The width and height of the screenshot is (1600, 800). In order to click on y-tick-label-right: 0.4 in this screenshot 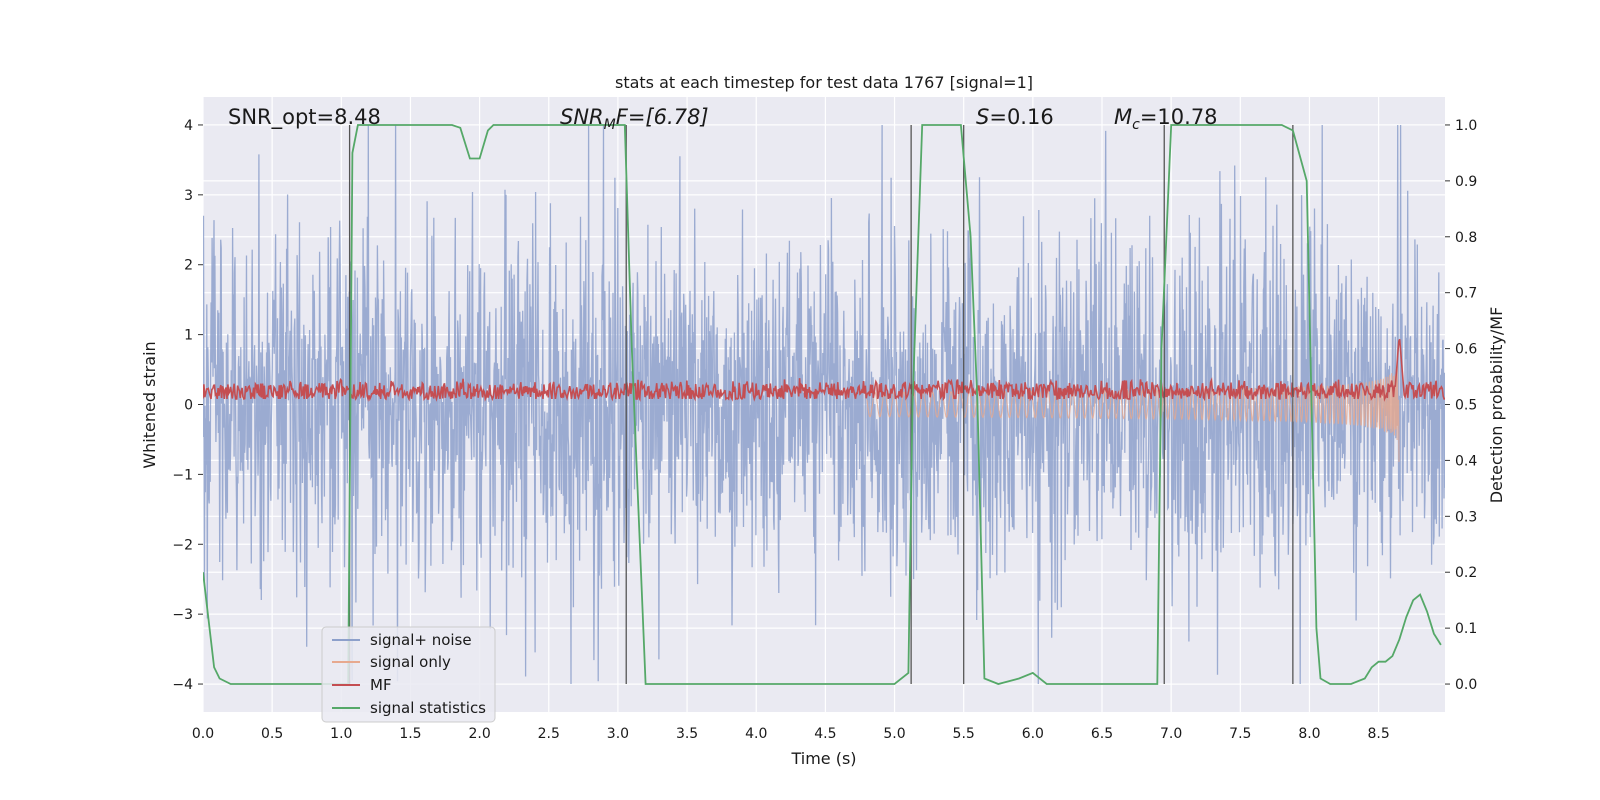, I will do `click(1466, 461)`.